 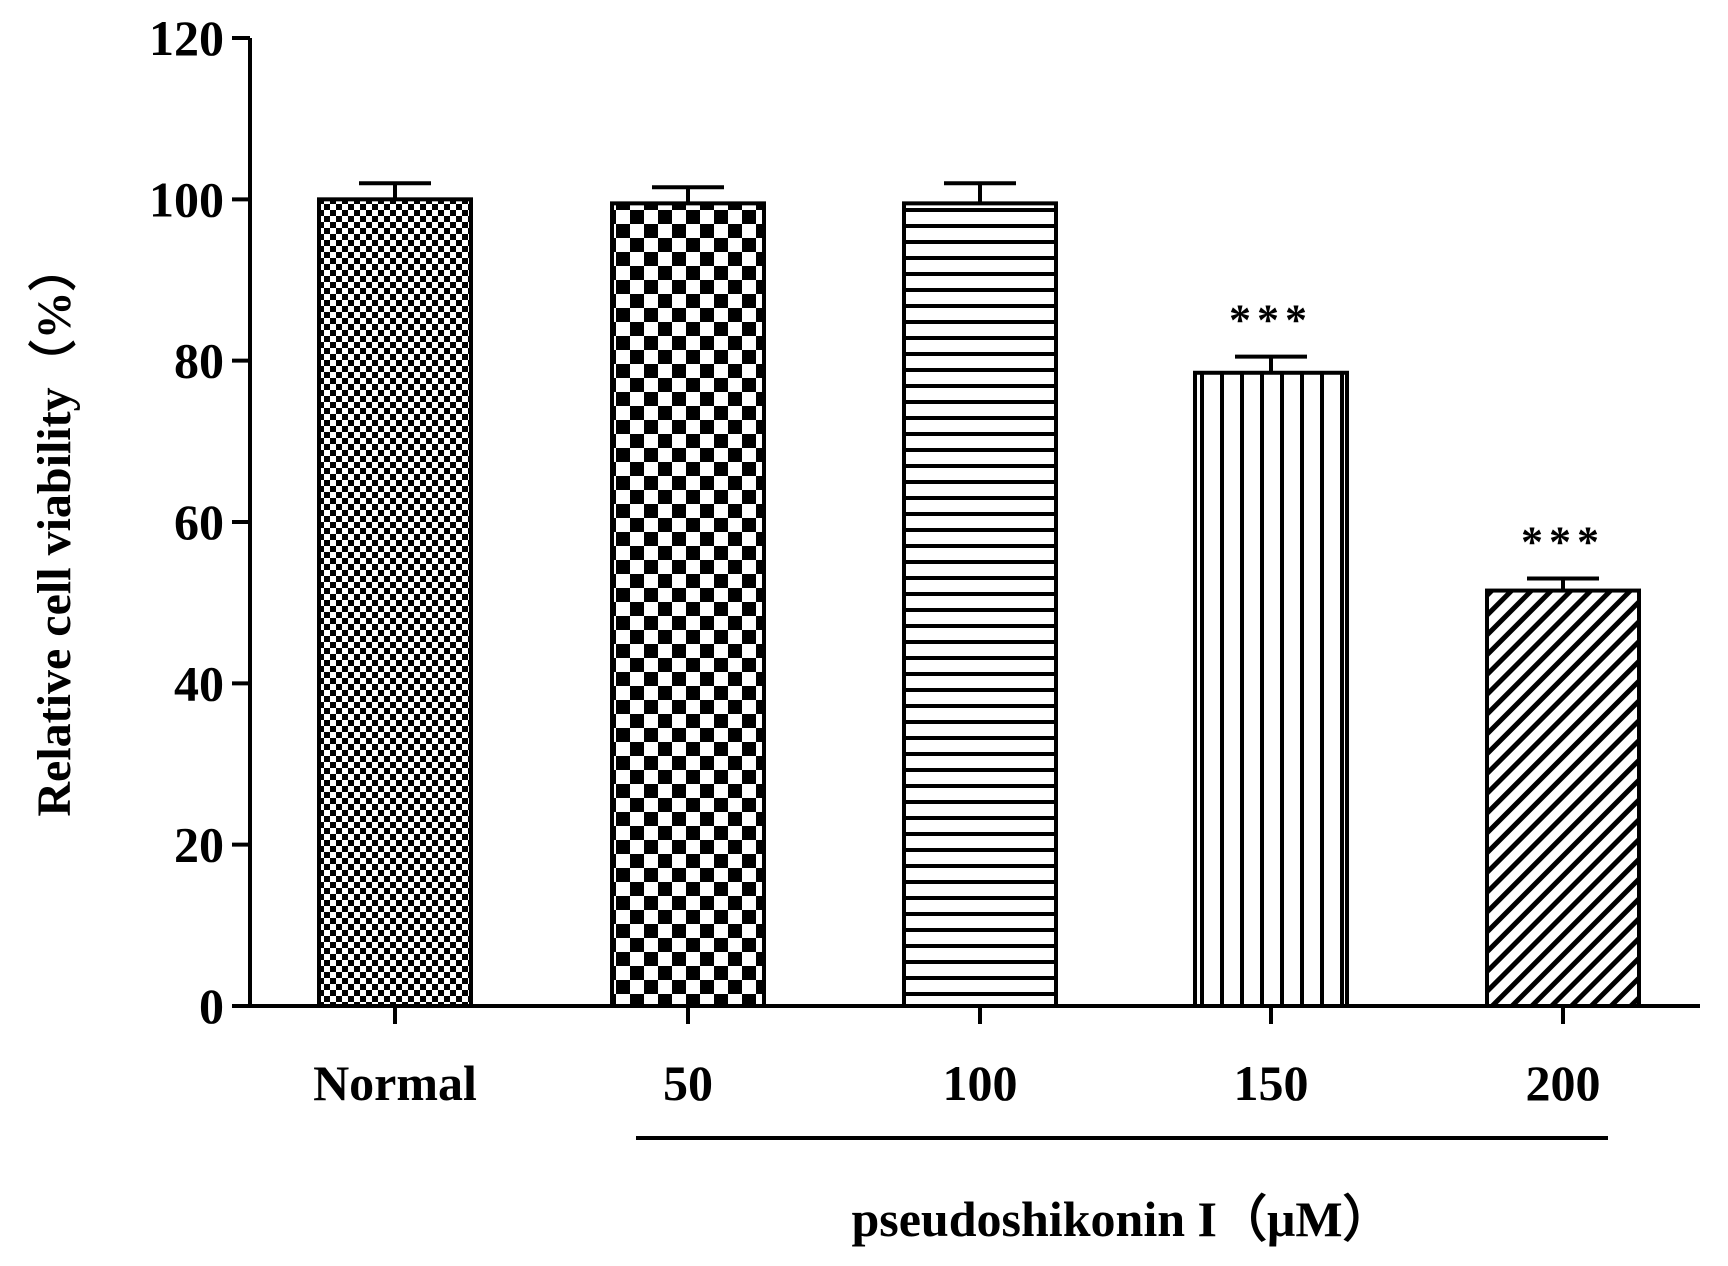 I want to click on y-tick-label: 80, so click(x=199, y=361).